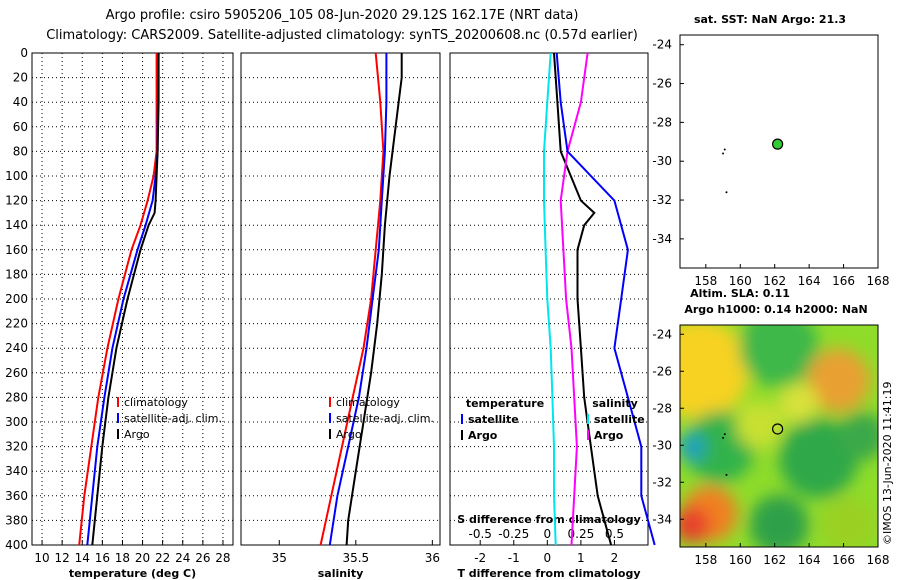 Image resolution: width=900 pixels, height=580 pixels. What do you see at coordinates (615, 403) in the screenshot?
I see `legend-title-salinity: salinity` at bounding box center [615, 403].